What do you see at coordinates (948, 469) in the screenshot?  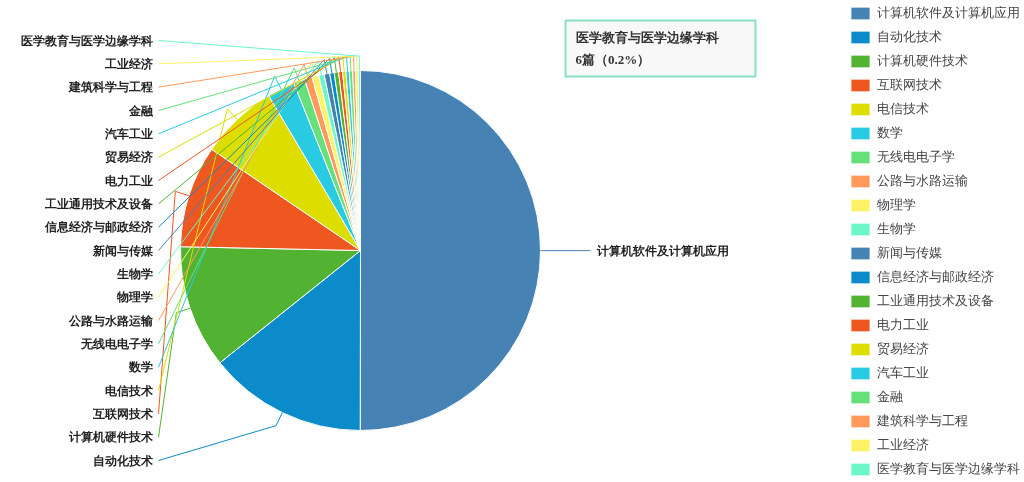 I see `legend-label: 医学教育与医学边缘学科` at bounding box center [948, 469].